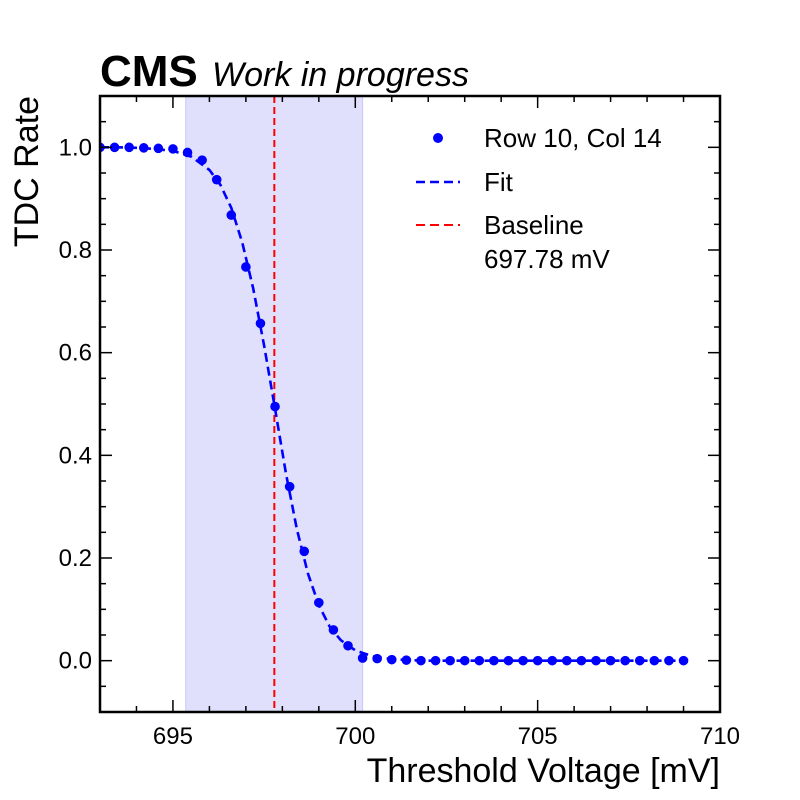 The height and width of the screenshot is (800, 800). I want to click on experiment-label: CMS, so click(149, 71).